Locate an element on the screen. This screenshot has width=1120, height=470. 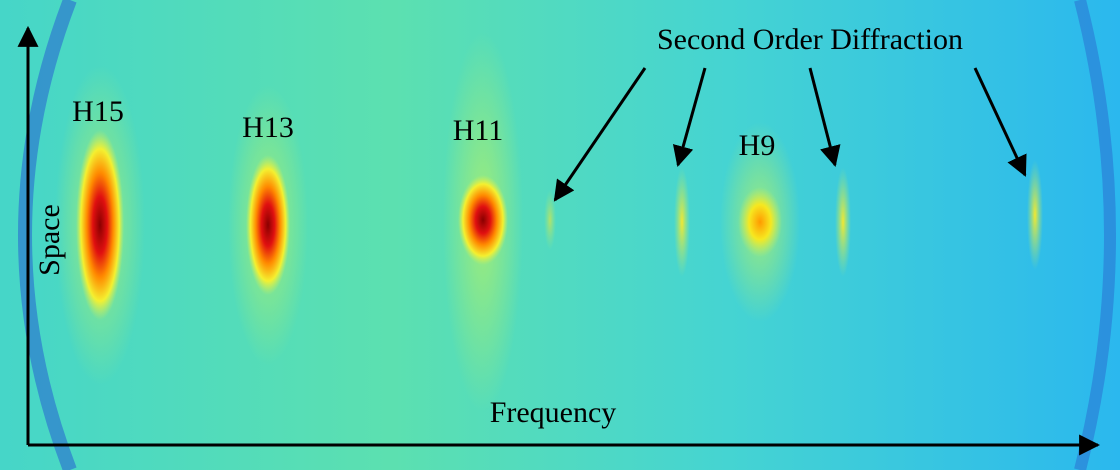
harmonic-label: H11 is located at coordinates (478, 130).